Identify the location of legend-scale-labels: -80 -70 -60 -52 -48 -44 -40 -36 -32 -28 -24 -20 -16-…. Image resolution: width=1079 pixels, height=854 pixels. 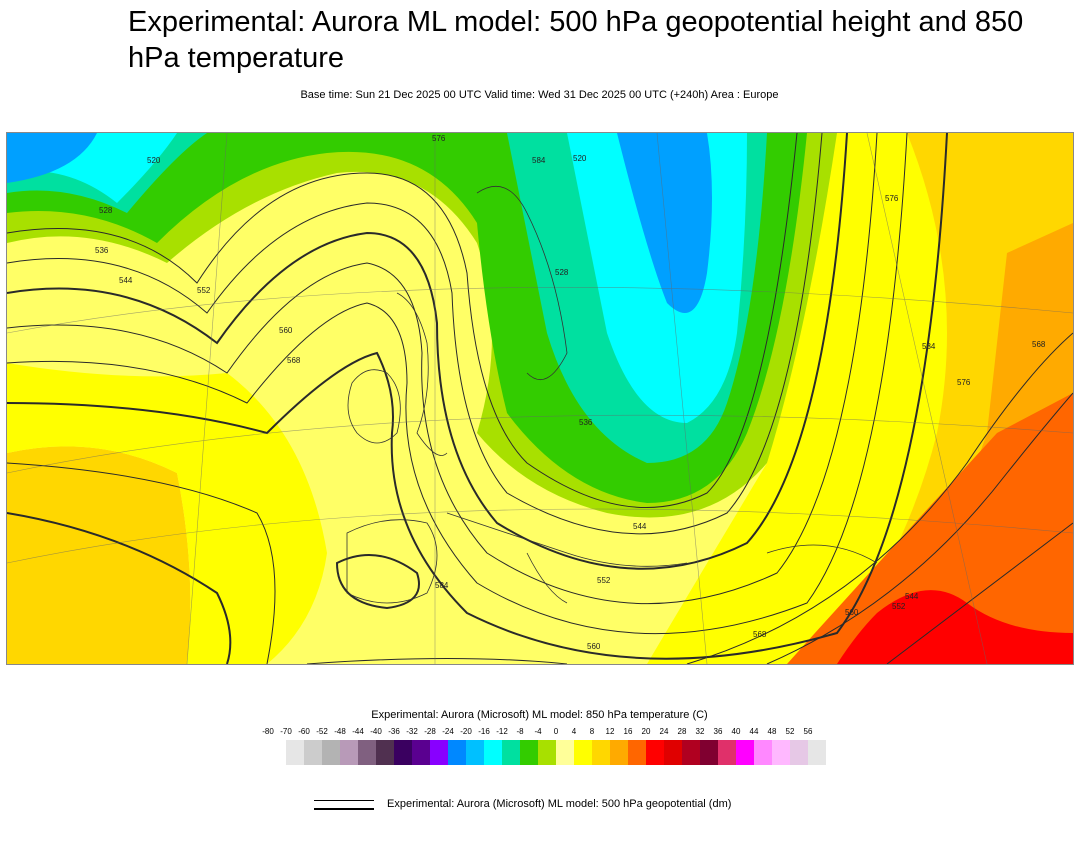
(540, 733).